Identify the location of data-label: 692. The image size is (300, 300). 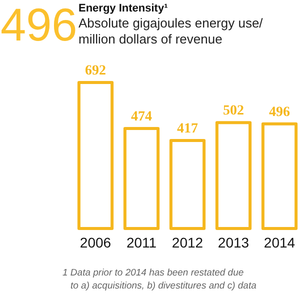
(95, 71).